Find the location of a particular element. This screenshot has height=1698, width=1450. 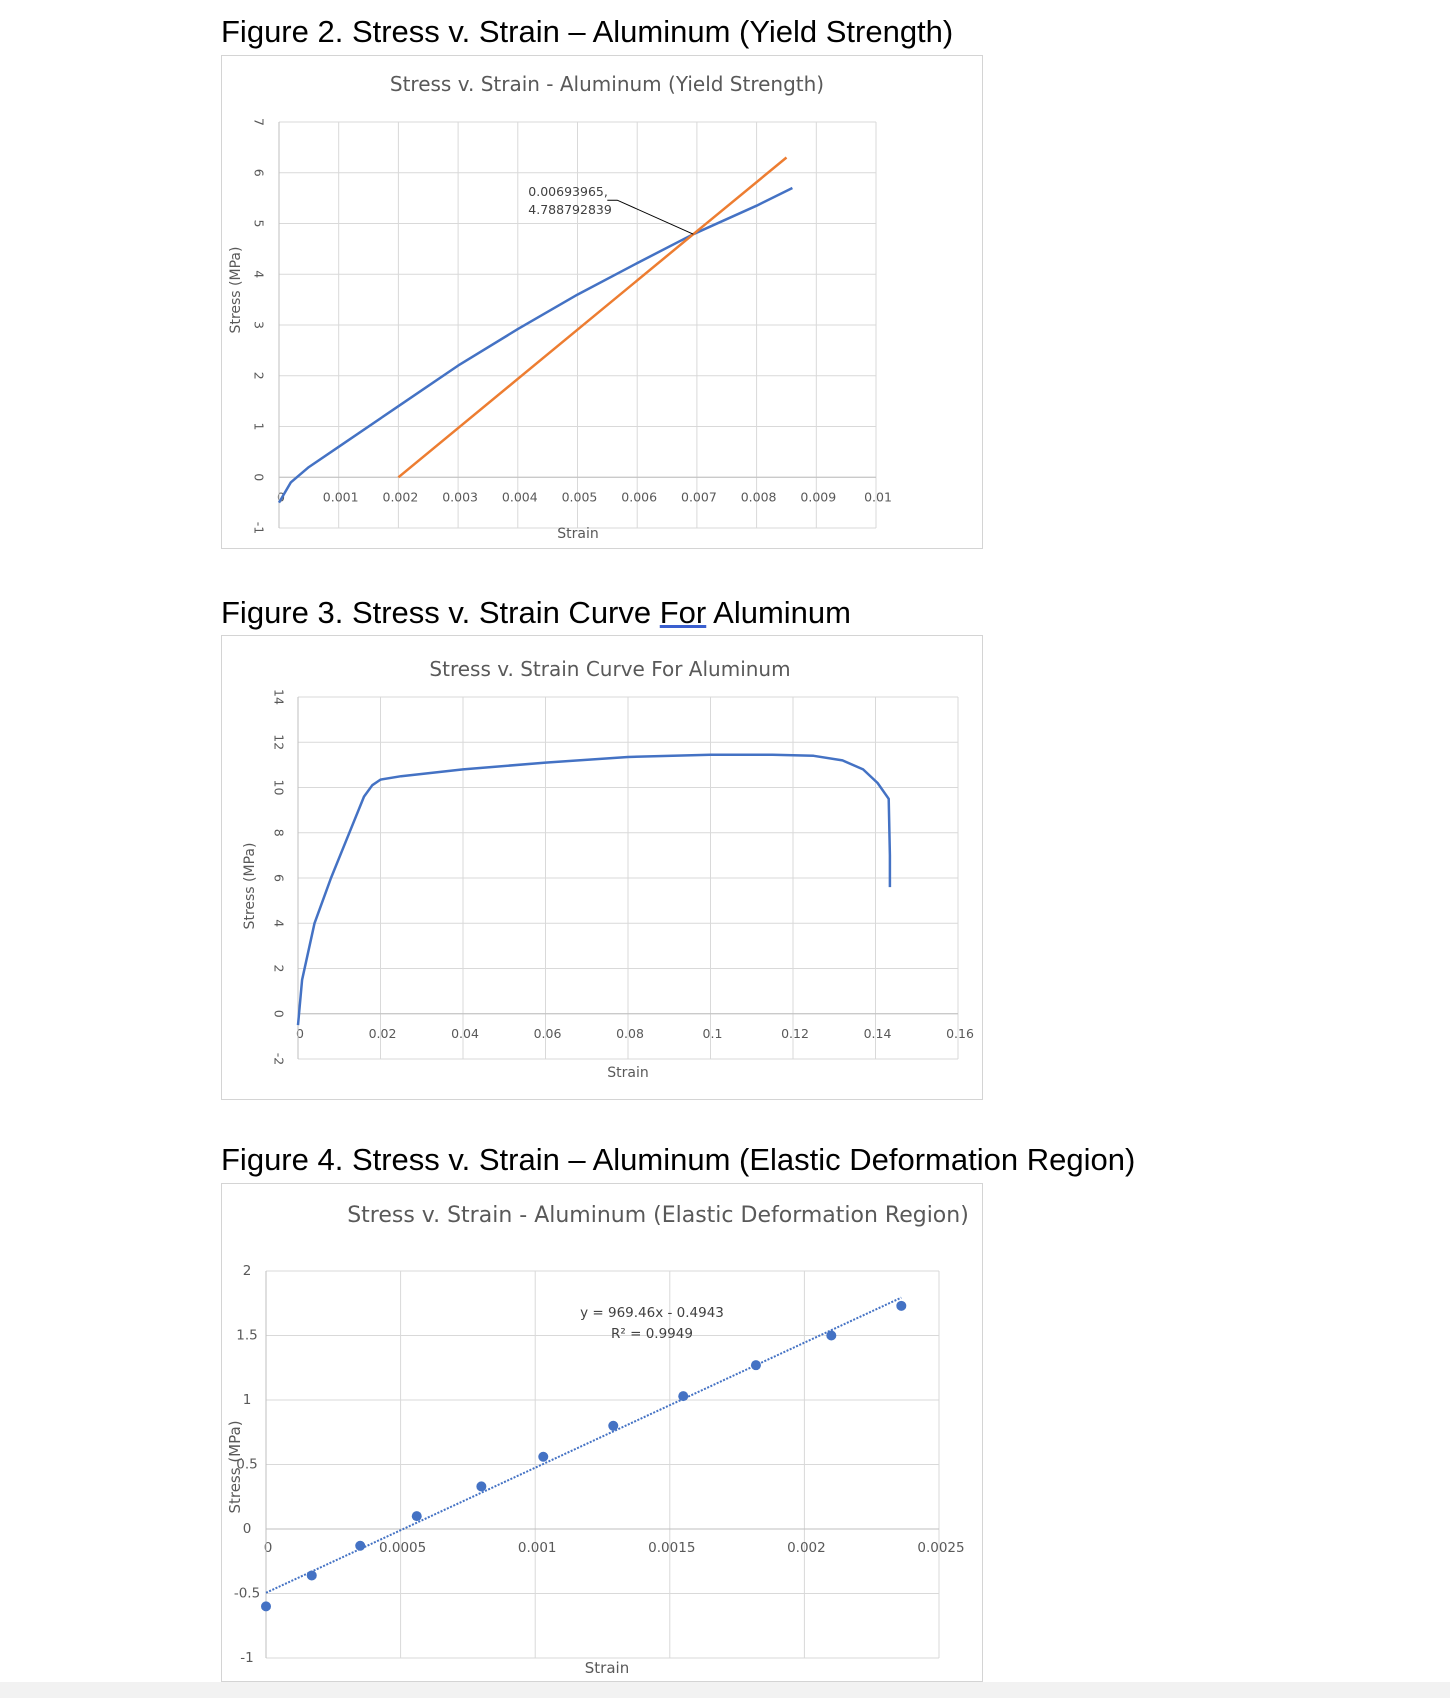

x-tick-label: 0.14 is located at coordinates (878, 1033).